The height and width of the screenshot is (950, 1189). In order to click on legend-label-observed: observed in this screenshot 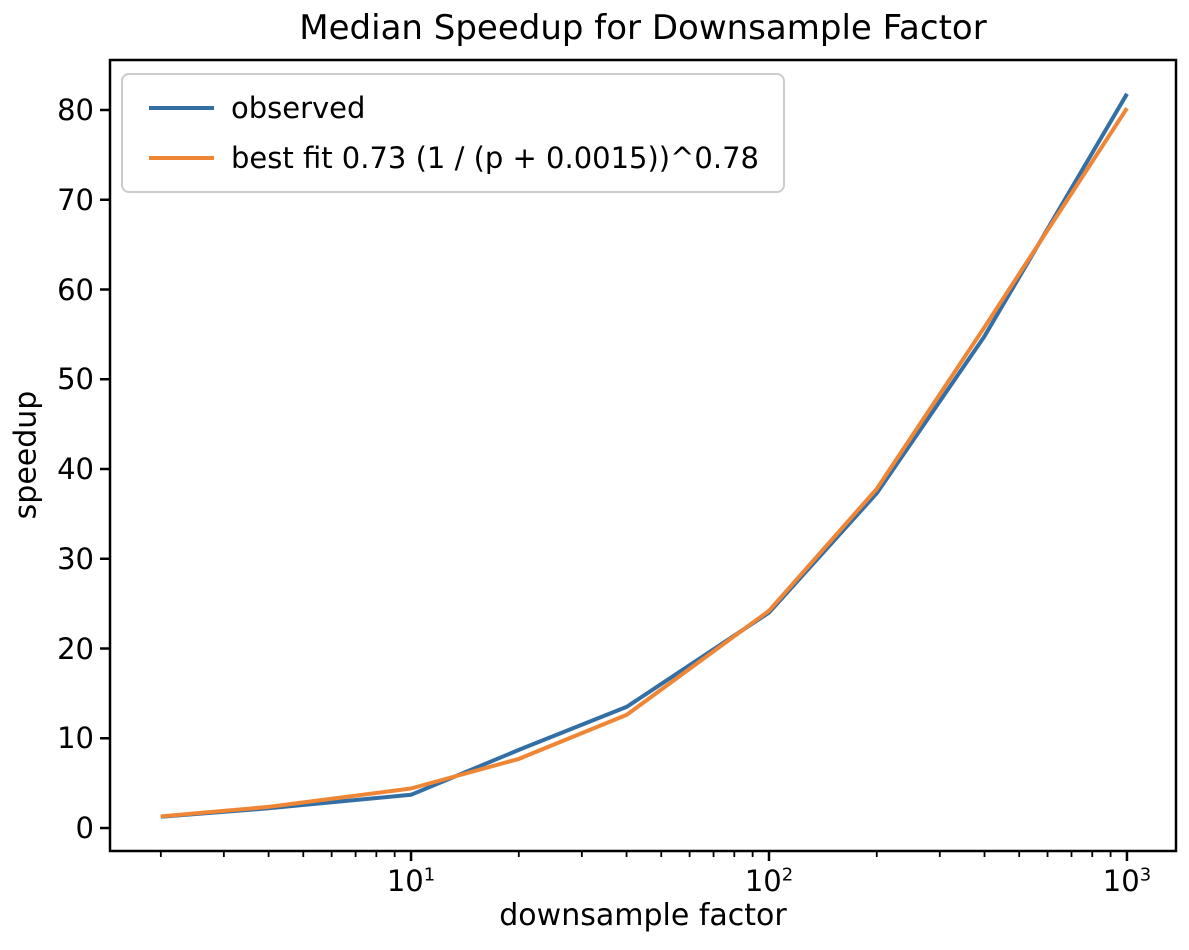, I will do `click(298, 108)`.